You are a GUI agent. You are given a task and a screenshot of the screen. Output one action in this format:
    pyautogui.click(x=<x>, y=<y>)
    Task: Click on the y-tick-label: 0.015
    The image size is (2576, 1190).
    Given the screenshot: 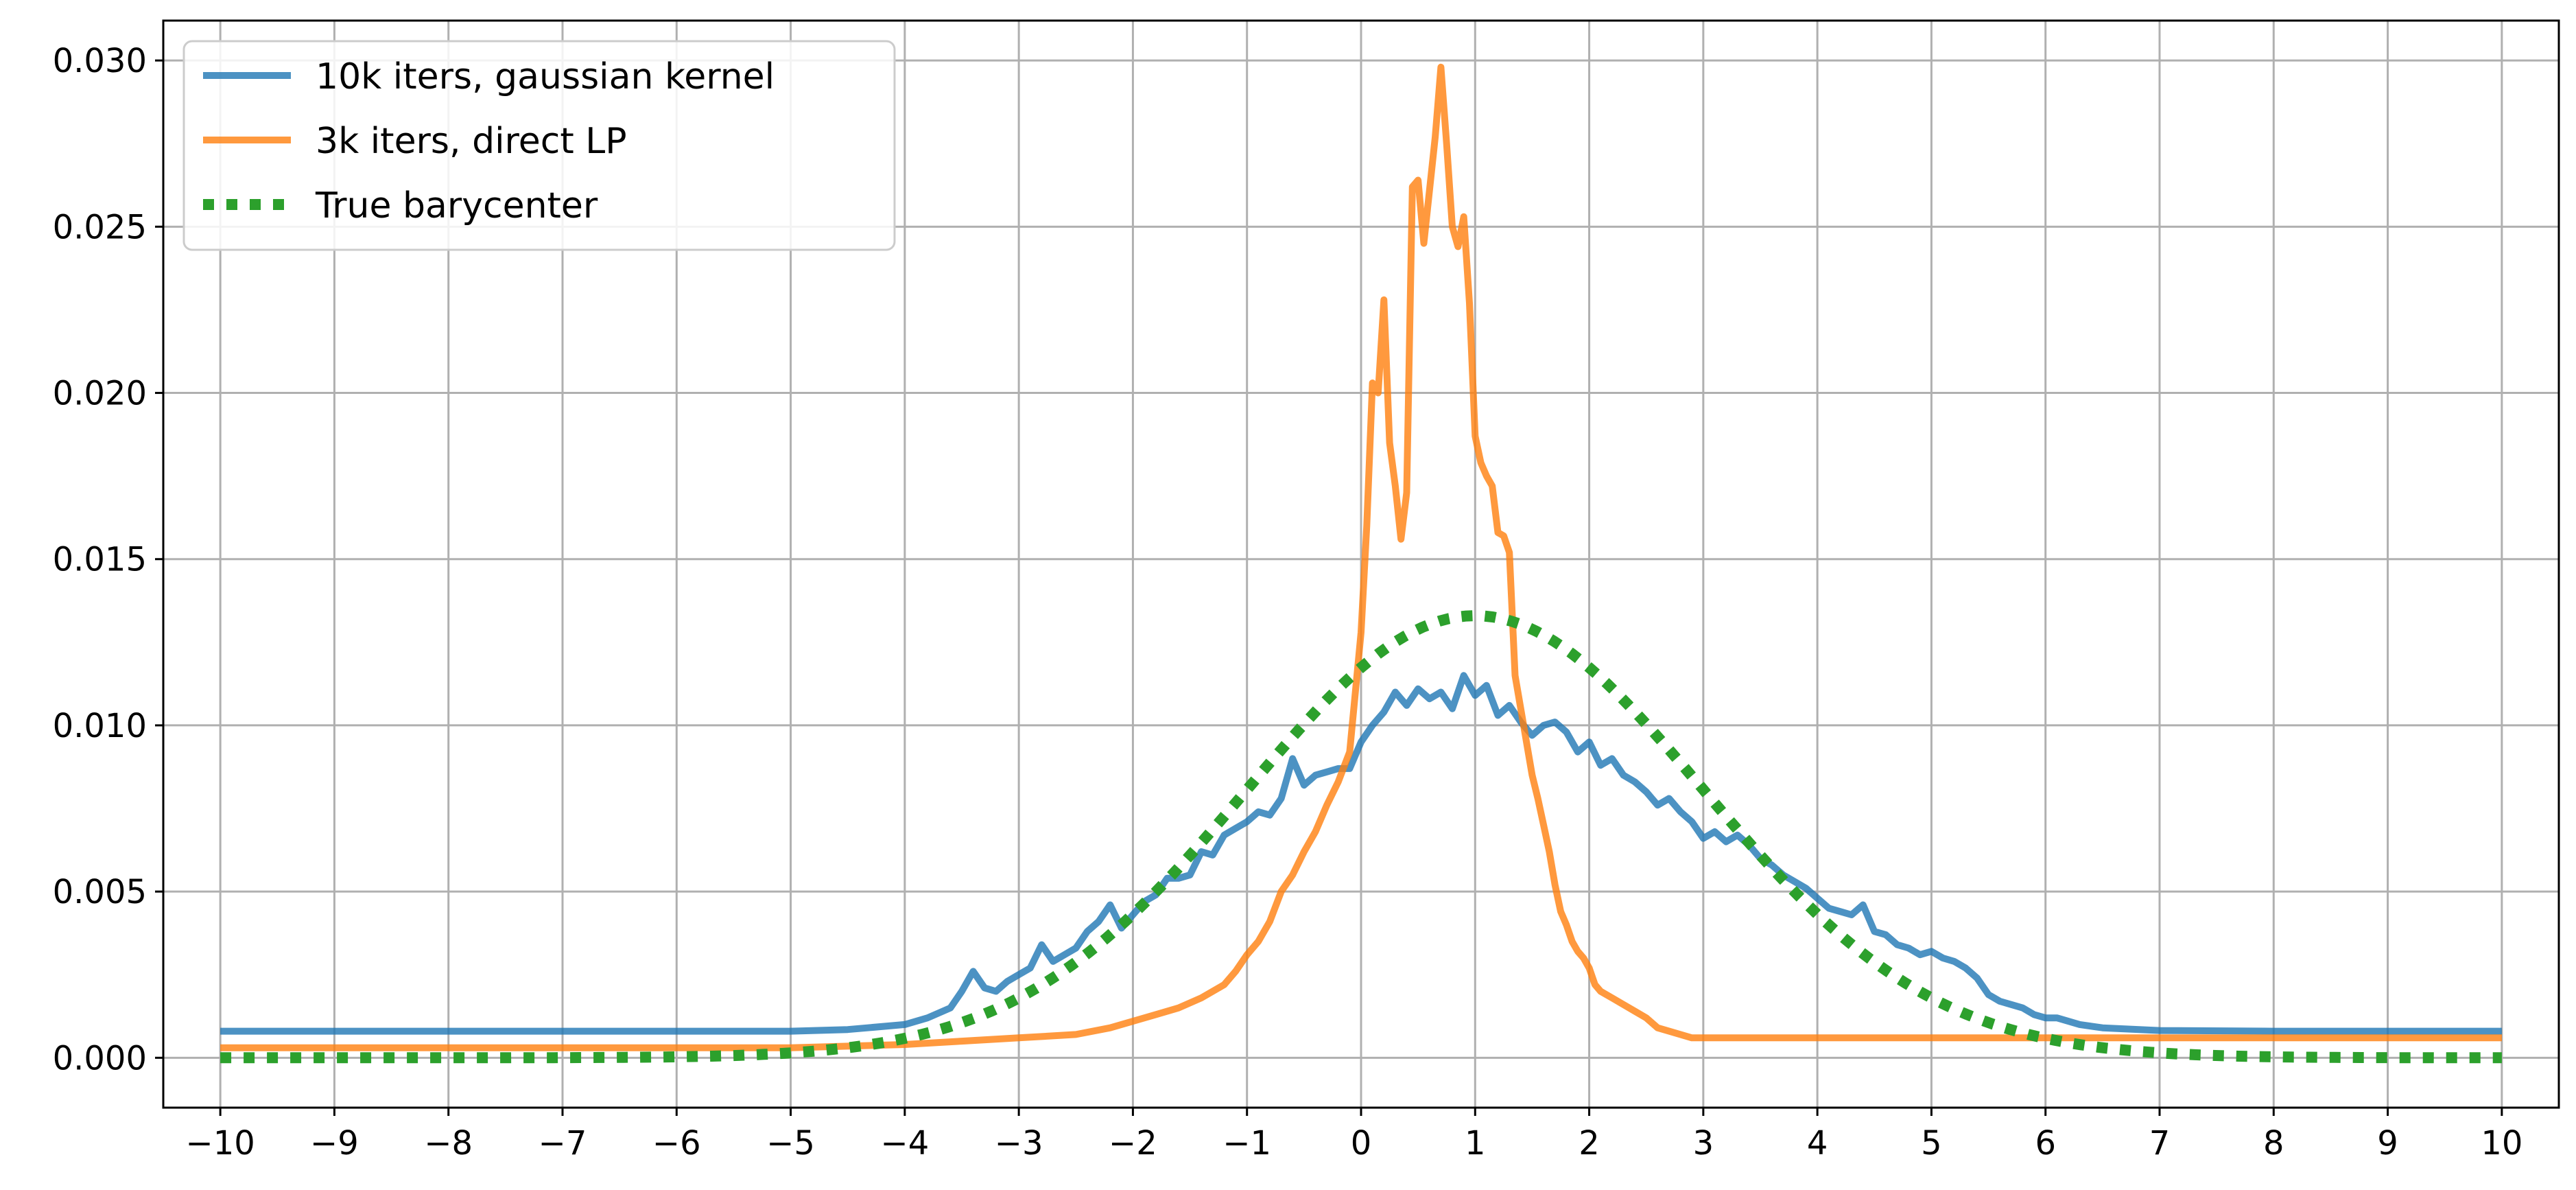 What is the action you would take?
    pyautogui.click(x=100, y=560)
    